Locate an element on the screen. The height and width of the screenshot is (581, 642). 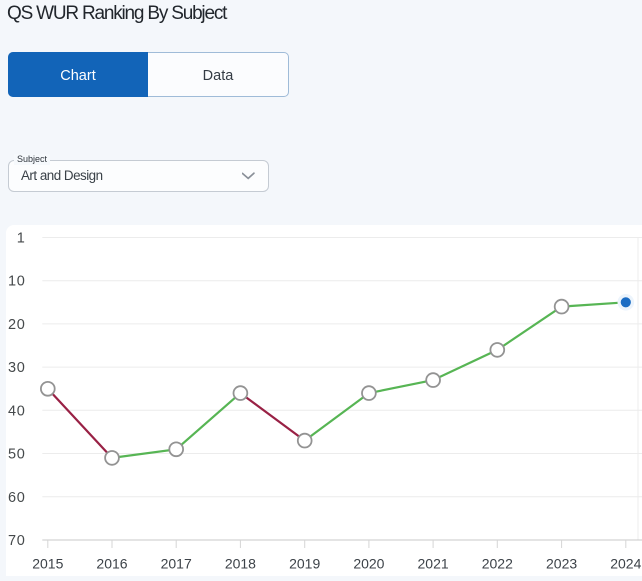
svg-text: 2021 is located at coordinates (433, 563).